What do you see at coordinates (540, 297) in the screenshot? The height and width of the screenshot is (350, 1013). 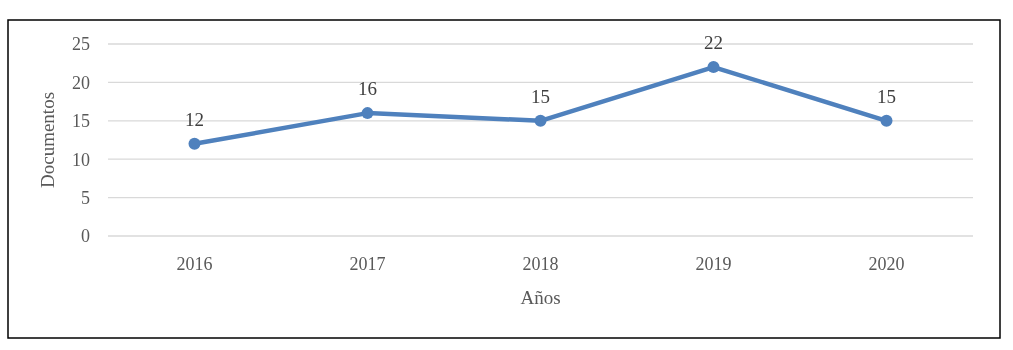 I see `x-axis-title: Años` at bounding box center [540, 297].